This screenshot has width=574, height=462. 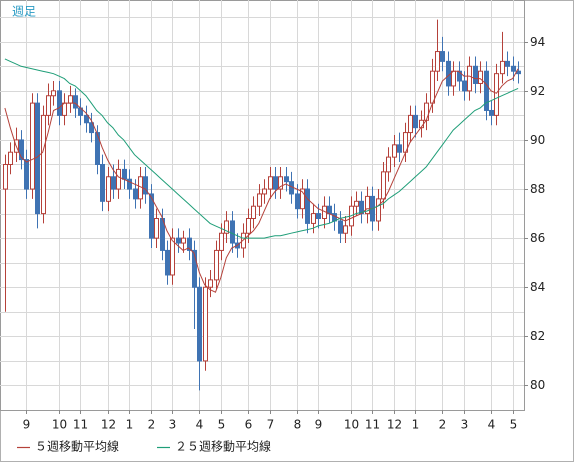 I want to click on y-tick-label: 84, so click(x=537, y=287).